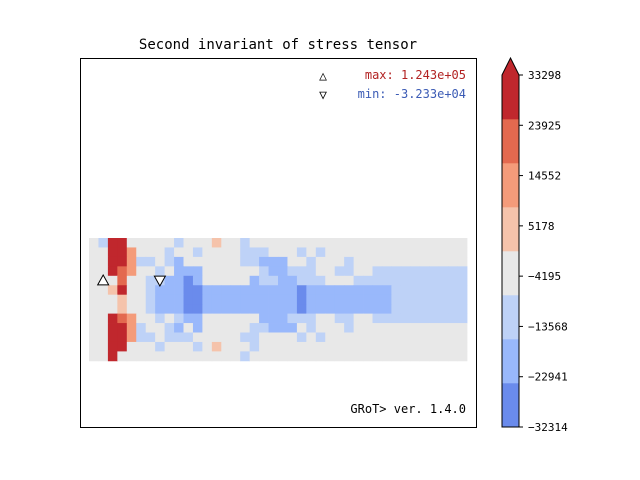 The width and height of the screenshot is (640, 480). I want to click on min-marker, so click(160, 281).